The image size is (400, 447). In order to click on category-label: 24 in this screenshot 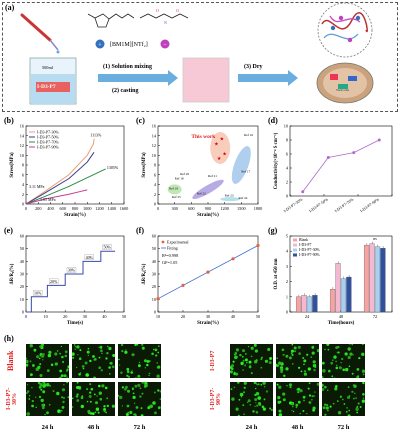, I will do `click(307, 316)`.